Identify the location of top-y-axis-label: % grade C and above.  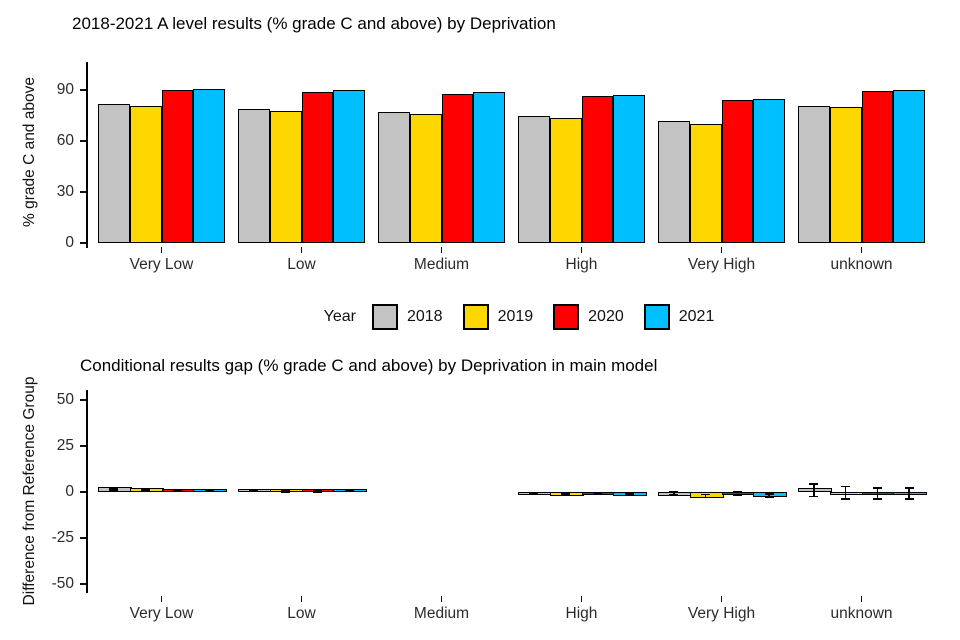
(29, 152).